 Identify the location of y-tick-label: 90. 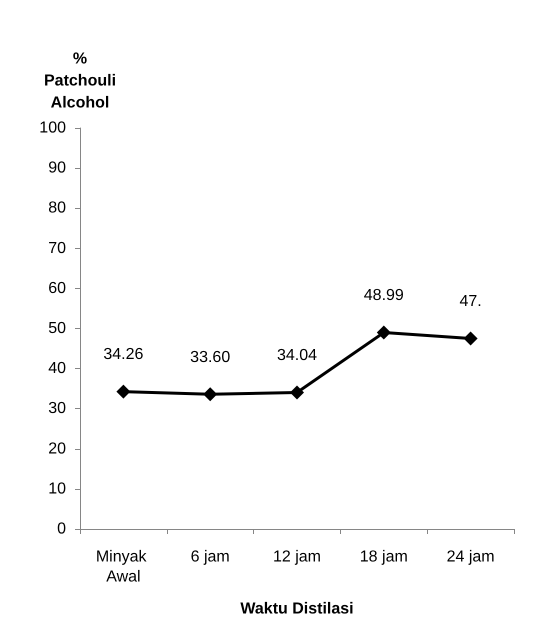
(57, 168).